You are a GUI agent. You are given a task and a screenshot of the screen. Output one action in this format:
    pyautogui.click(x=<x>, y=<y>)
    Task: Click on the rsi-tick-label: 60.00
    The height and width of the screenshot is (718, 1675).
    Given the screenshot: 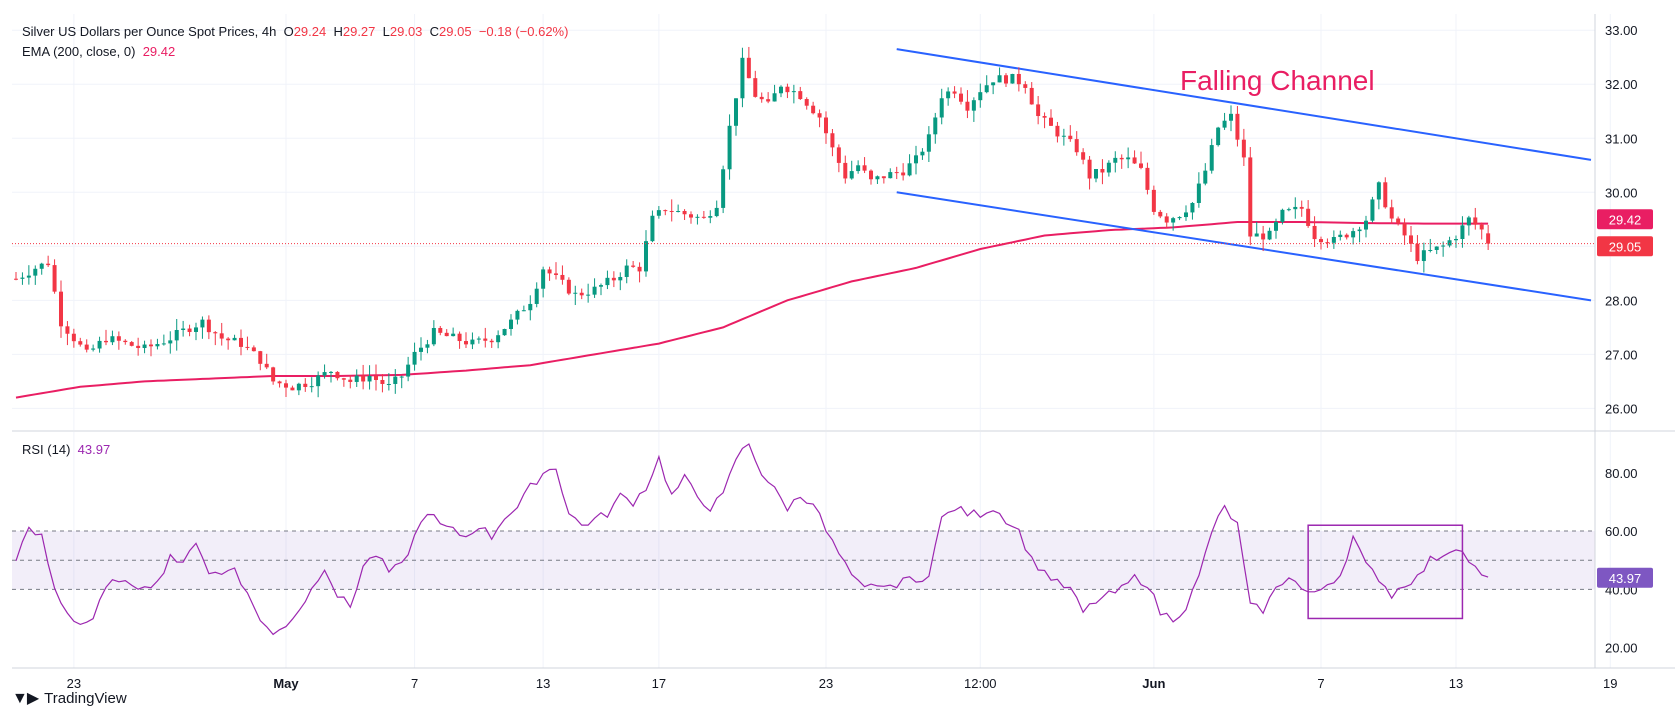 What is the action you would take?
    pyautogui.click(x=1621, y=531)
    